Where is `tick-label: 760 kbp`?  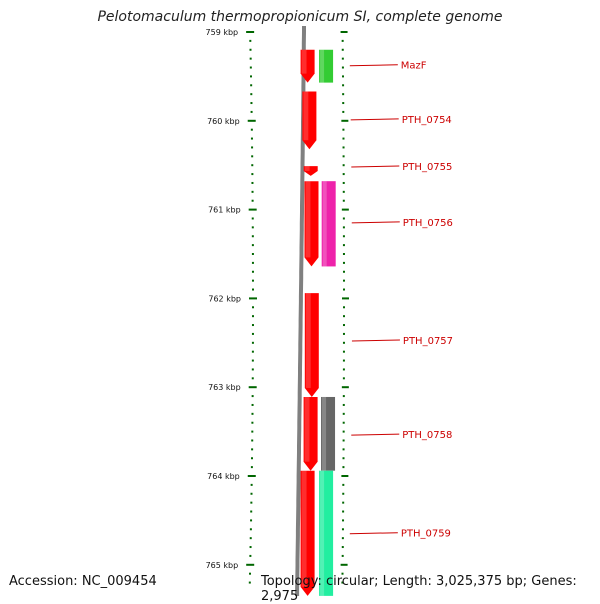 tick-label: 760 kbp is located at coordinates (223, 121).